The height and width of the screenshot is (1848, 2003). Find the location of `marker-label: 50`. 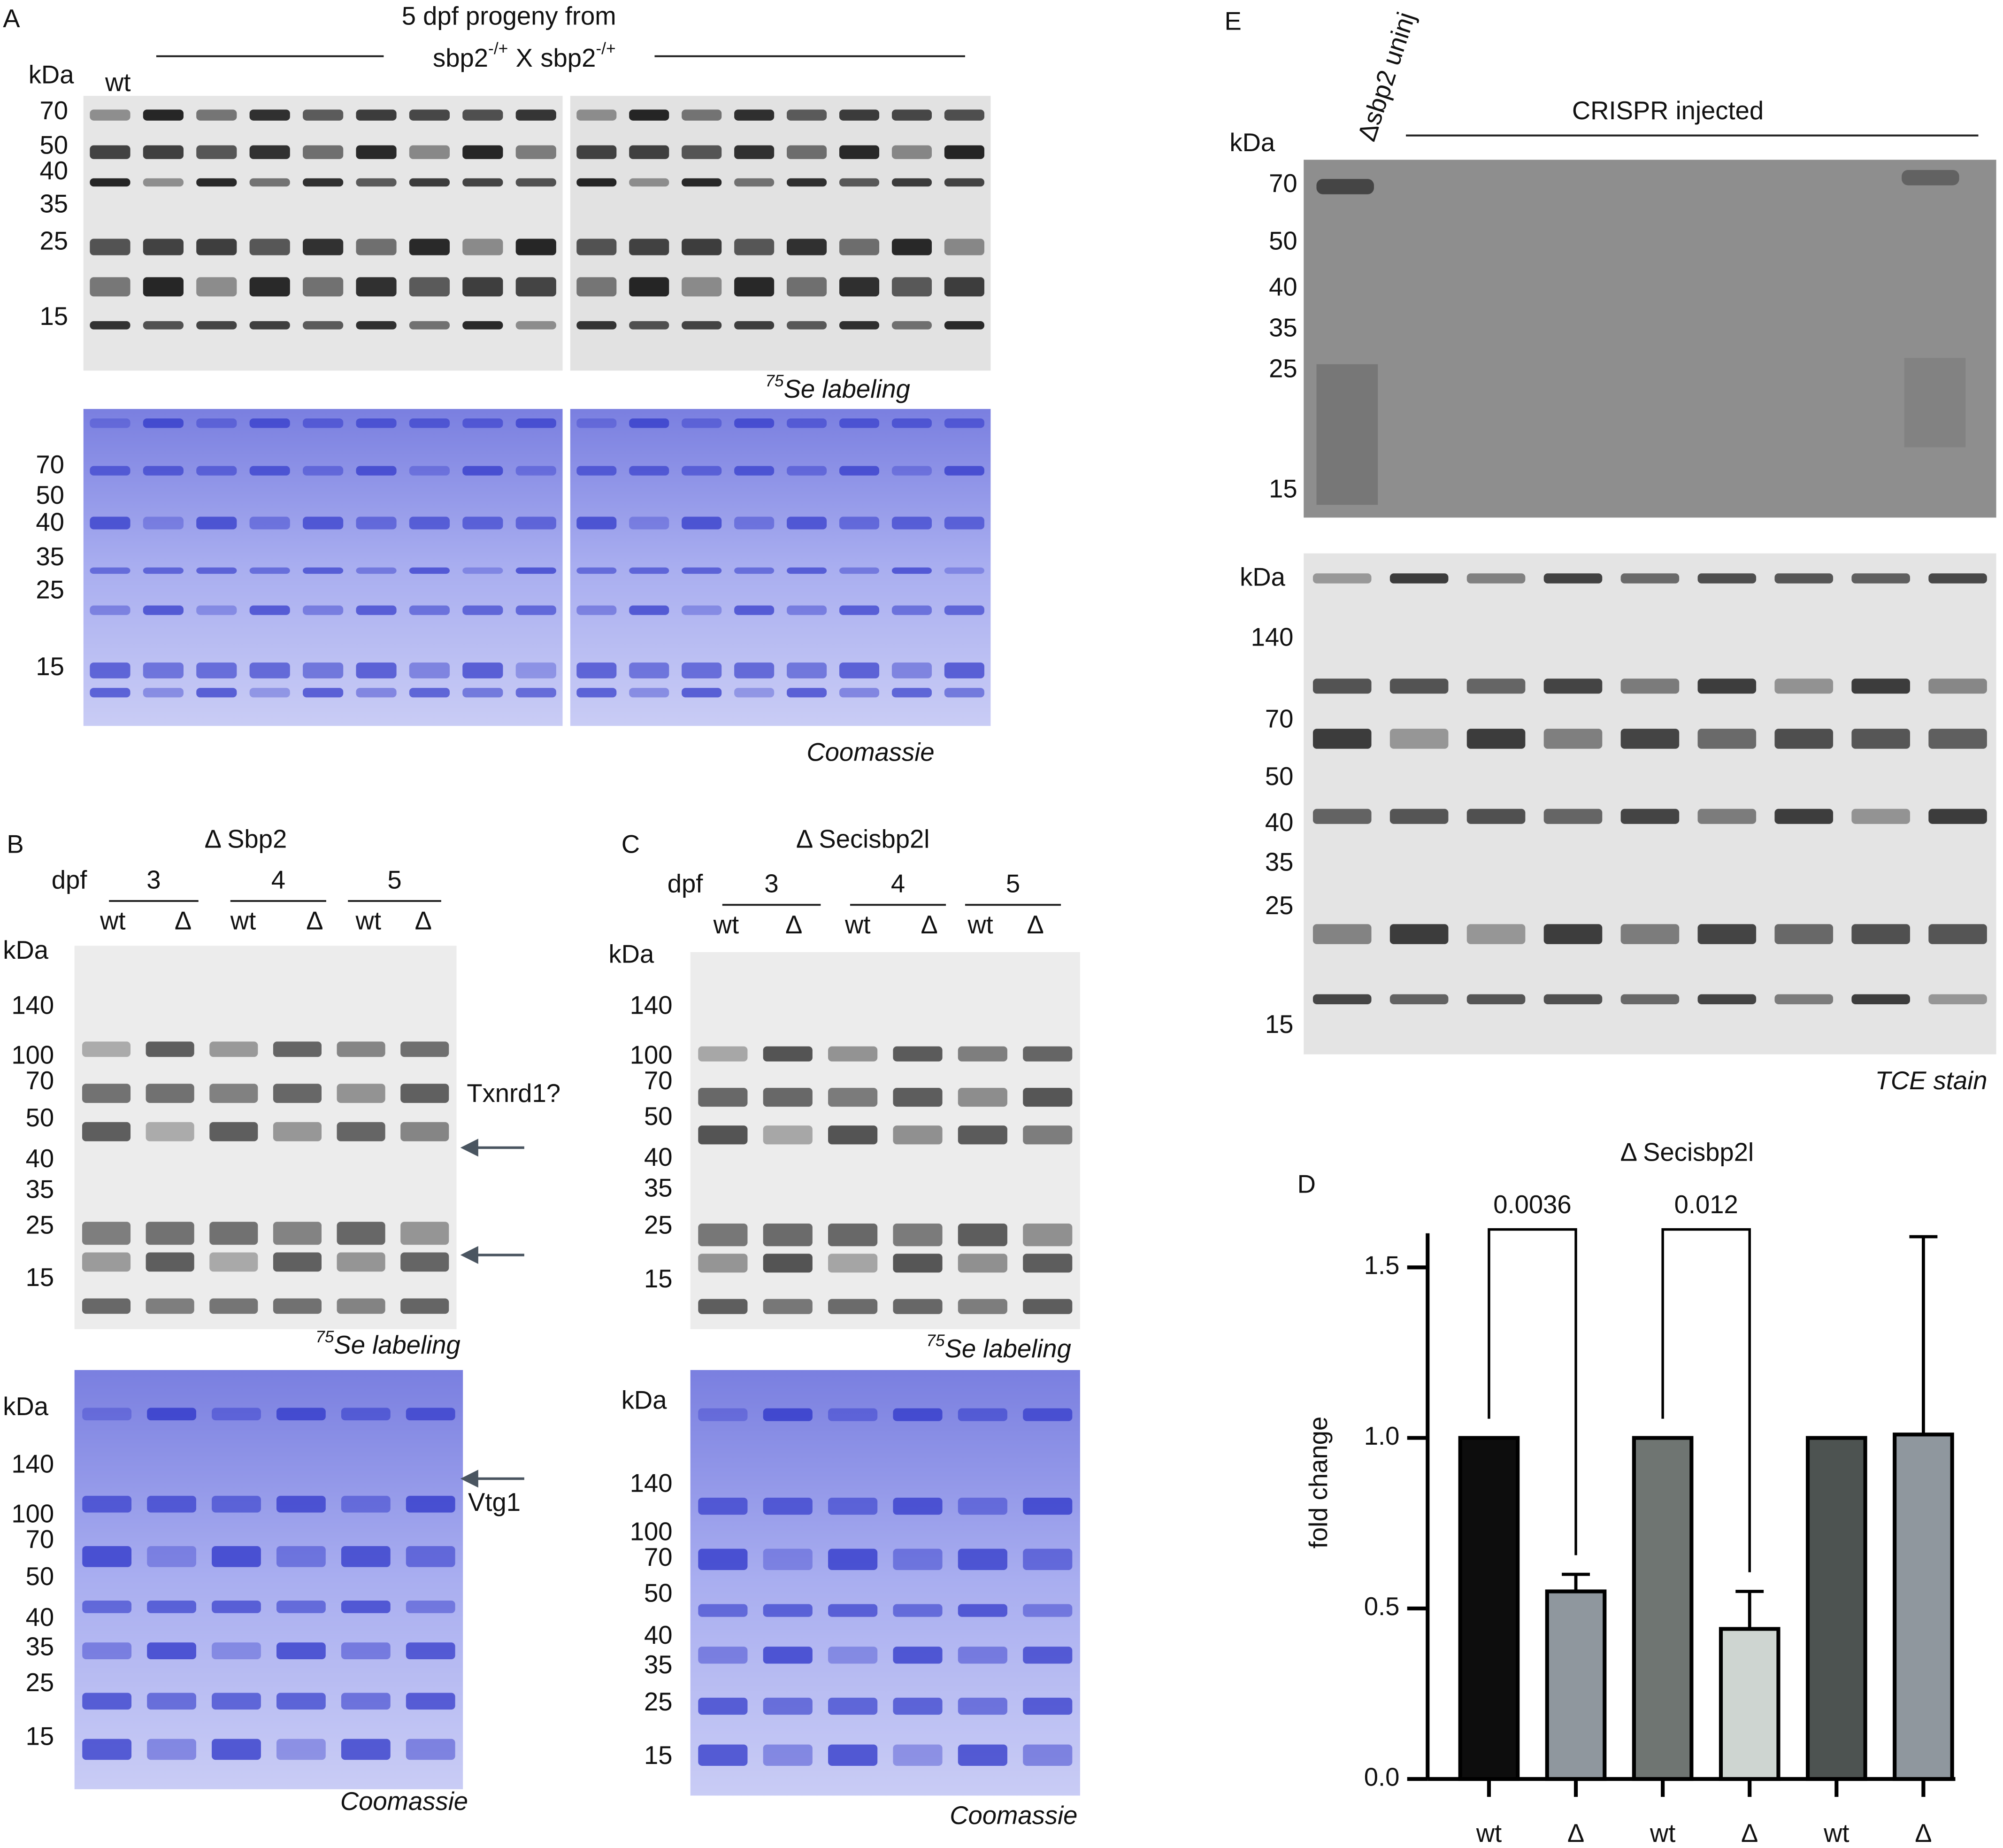

marker-label: 50 is located at coordinates (658, 1116).